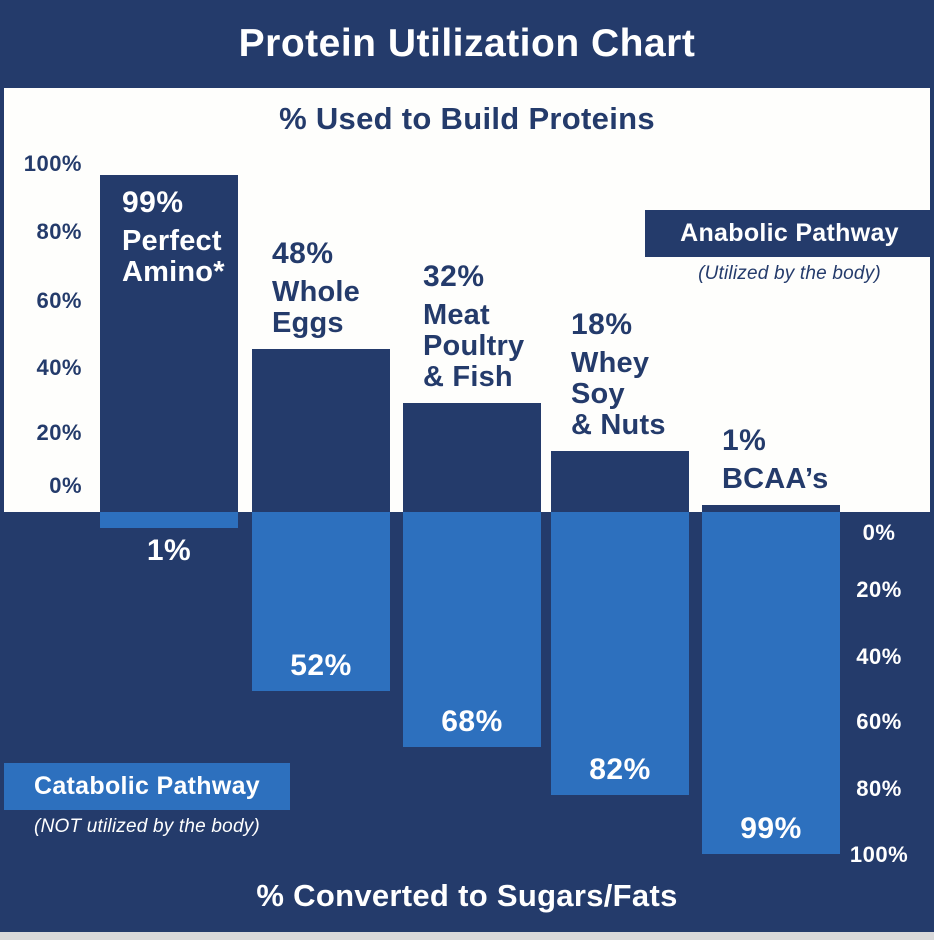 This screenshot has width=934, height=940. I want to click on left-axis-tick: 60%, so click(59, 300).